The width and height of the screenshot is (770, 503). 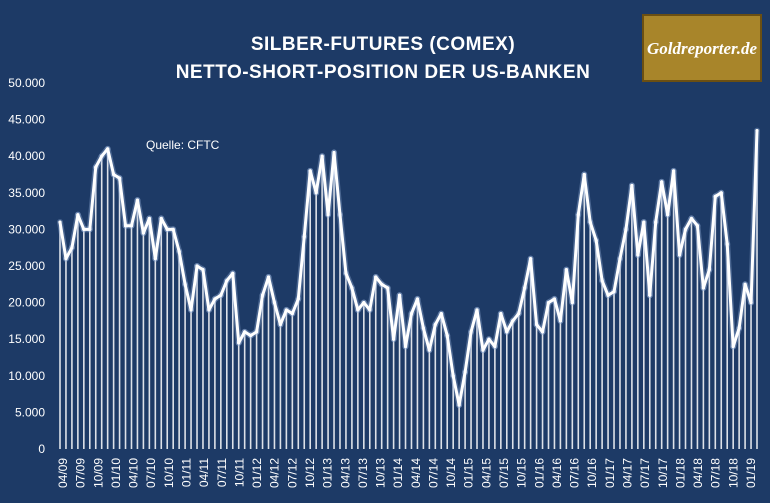 I want to click on x-tick-label: 04/14, so click(x=416, y=473).